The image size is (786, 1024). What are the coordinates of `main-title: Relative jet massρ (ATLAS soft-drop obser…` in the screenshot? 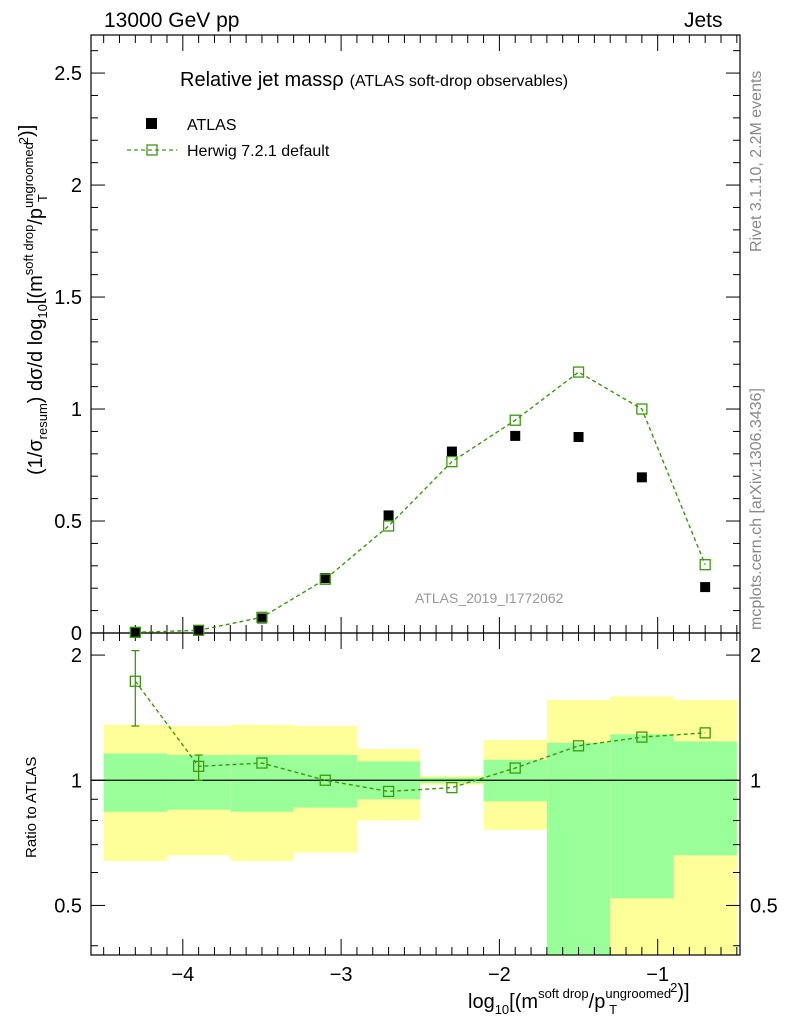 It's located at (374, 80).